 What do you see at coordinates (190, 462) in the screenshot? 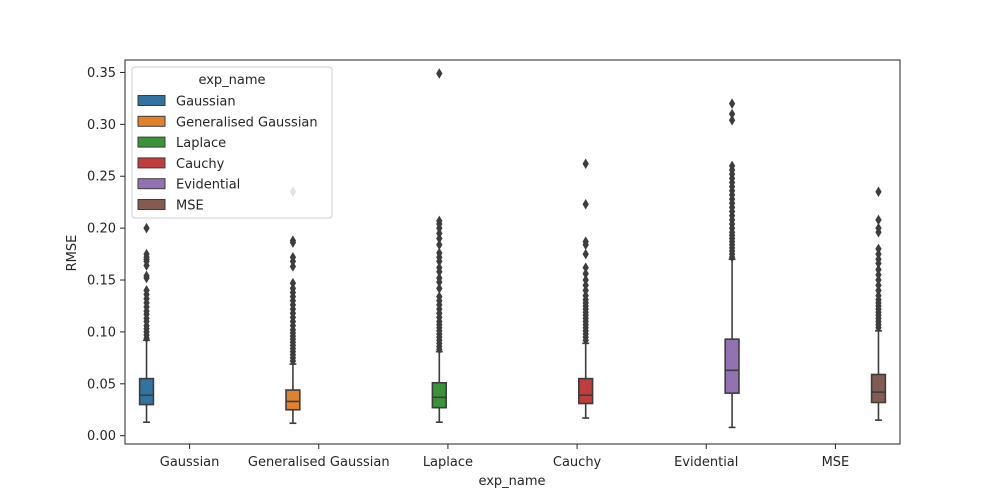
I see `x-tick-label: Gaussian` at bounding box center [190, 462].